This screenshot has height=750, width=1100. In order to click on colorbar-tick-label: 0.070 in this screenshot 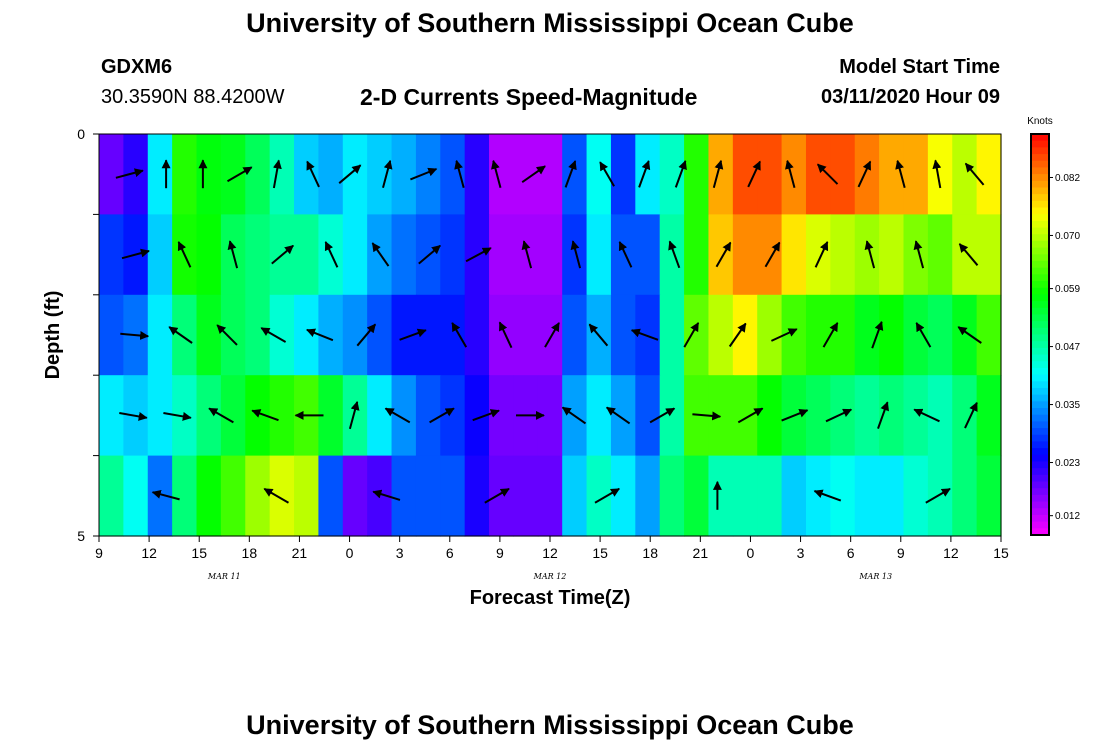, I will do `click(1067, 236)`.